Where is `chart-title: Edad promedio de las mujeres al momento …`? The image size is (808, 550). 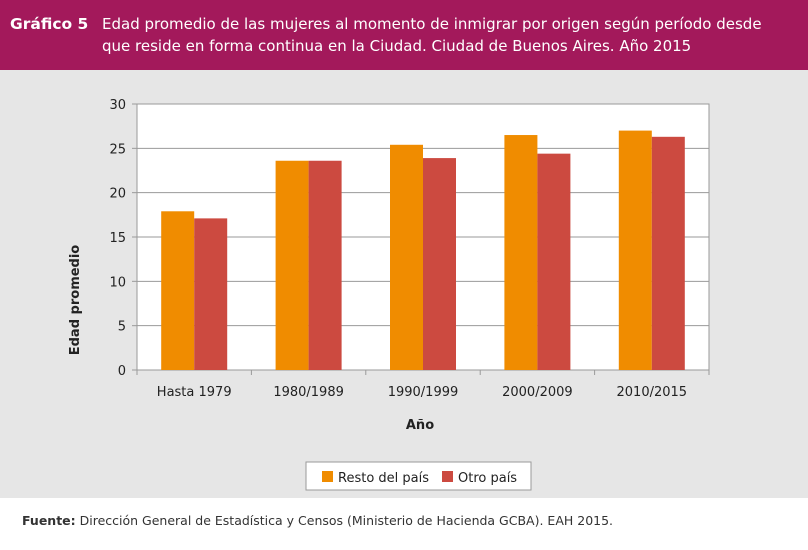 chart-title: Edad promedio de las mujeres al momento … is located at coordinates (432, 35).